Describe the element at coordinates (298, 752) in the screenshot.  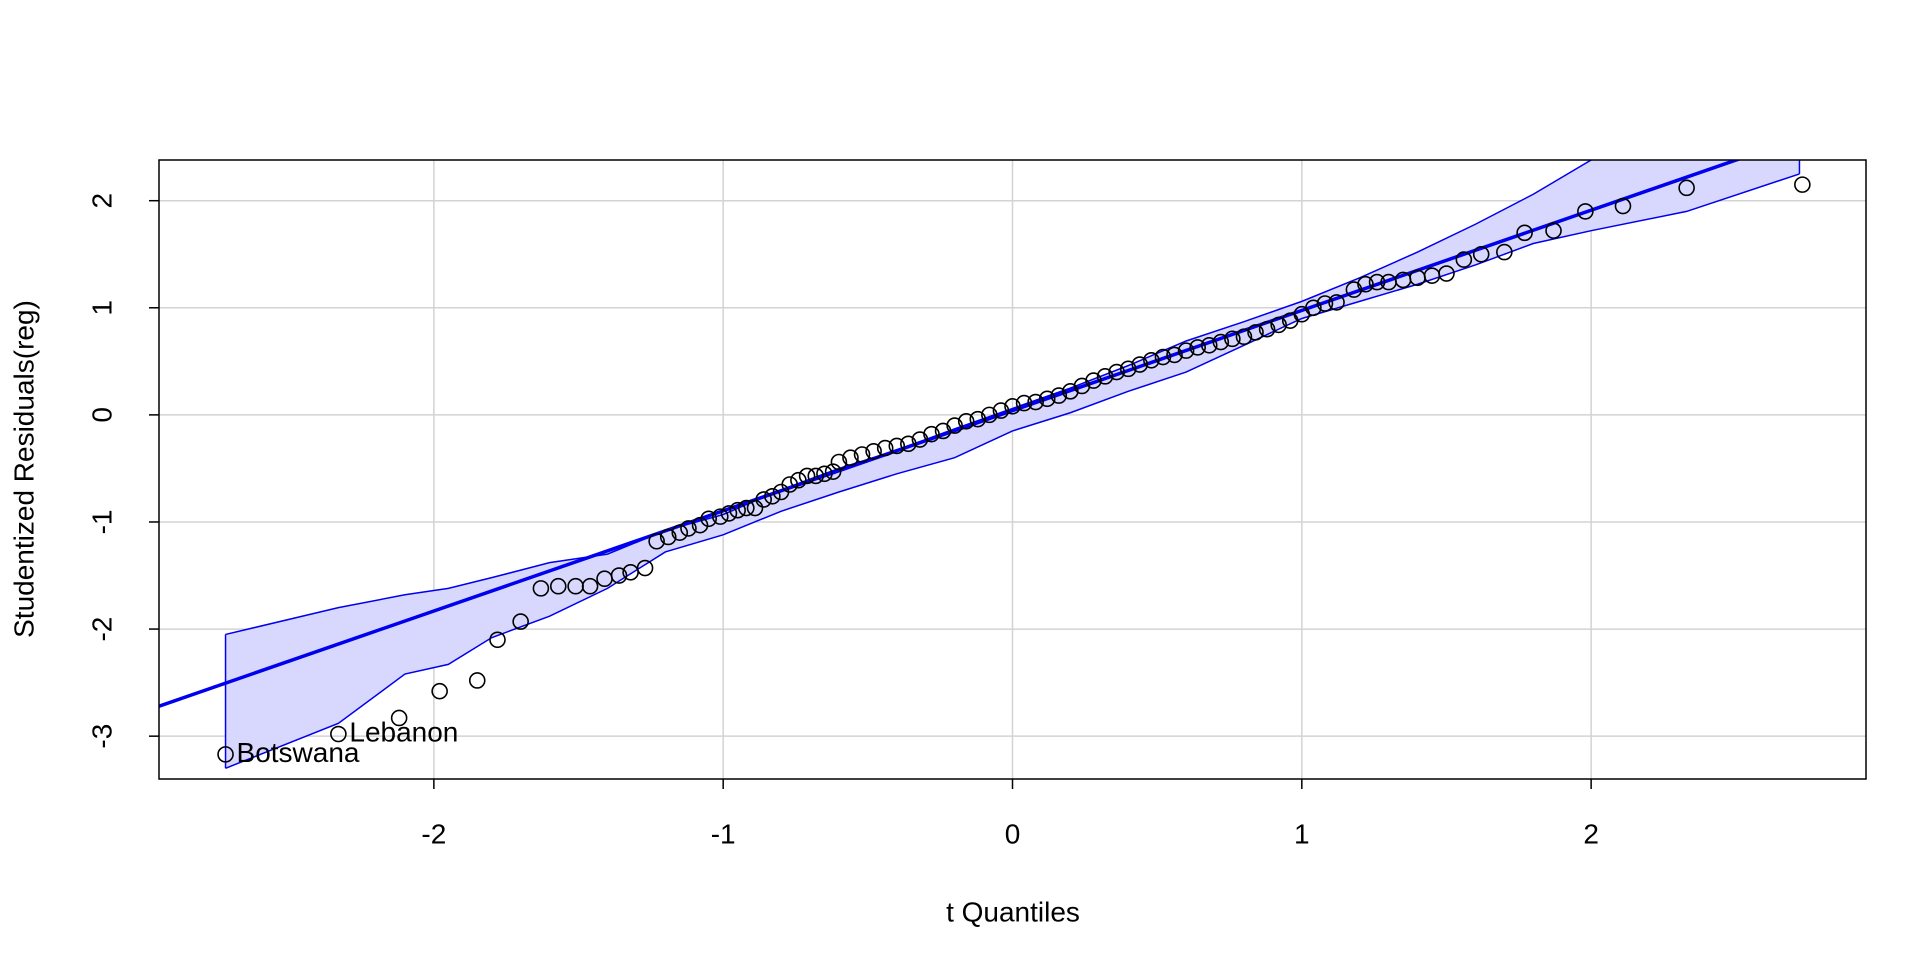
I see `point-annotation: Botswana` at that location.